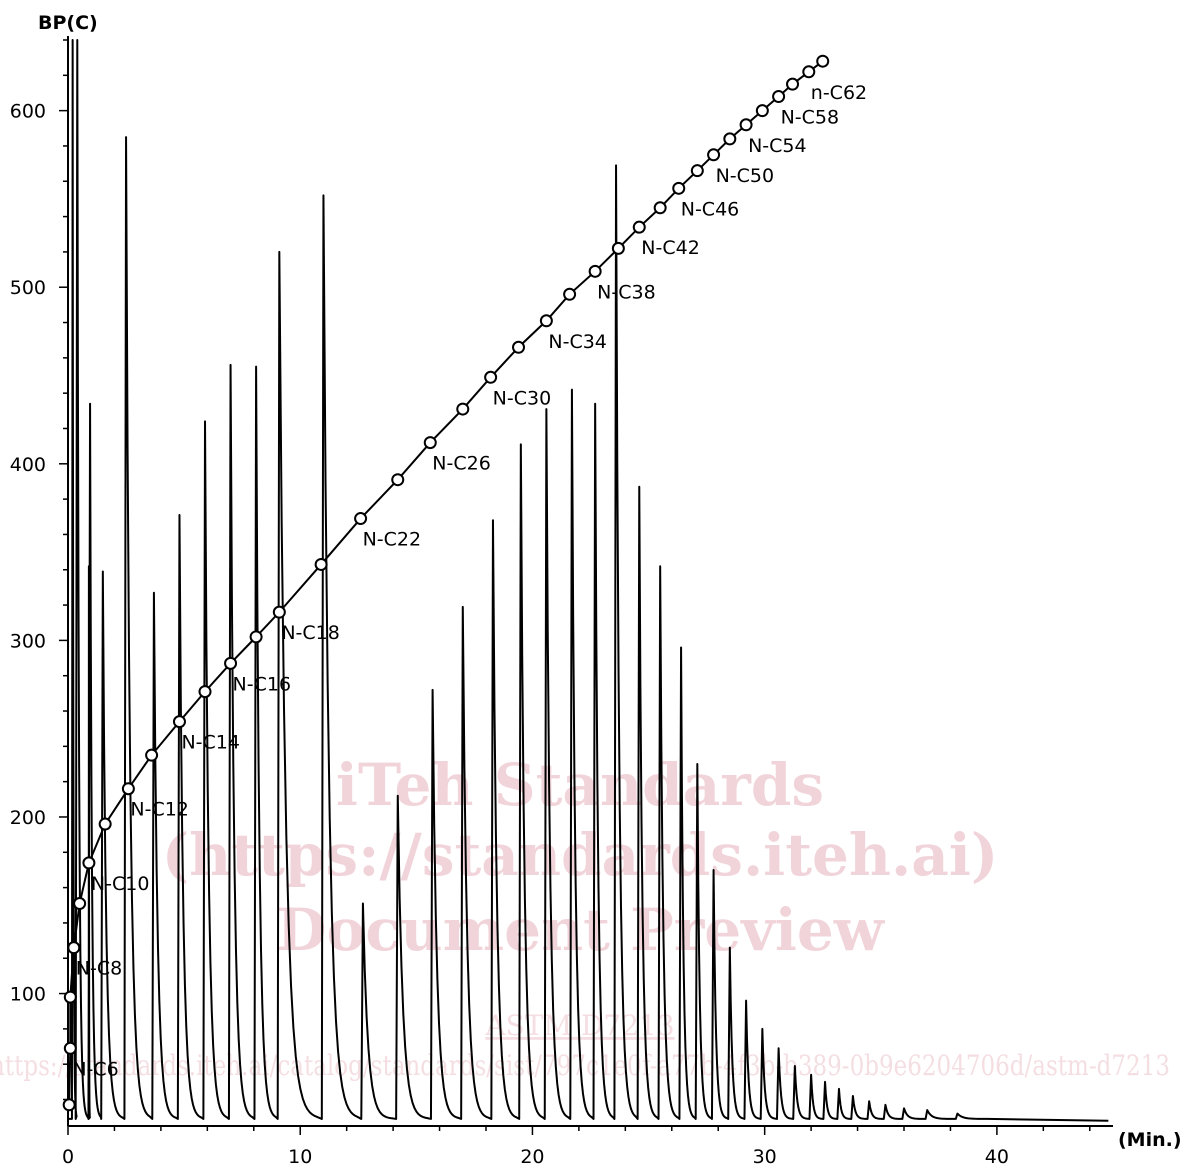  Describe the element at coordinates (777, 146) in the screenshot. I see `calibration-point-label: N-C54` at that location.